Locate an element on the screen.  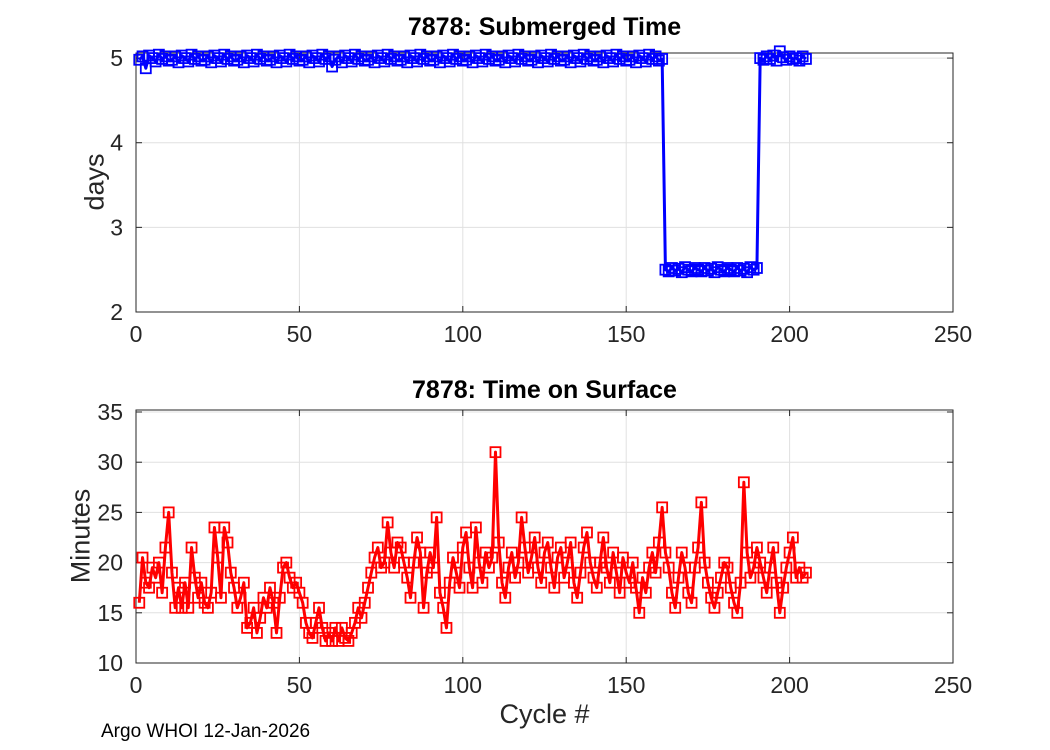
svg-text: 25 is located at coordinates (110, 512).